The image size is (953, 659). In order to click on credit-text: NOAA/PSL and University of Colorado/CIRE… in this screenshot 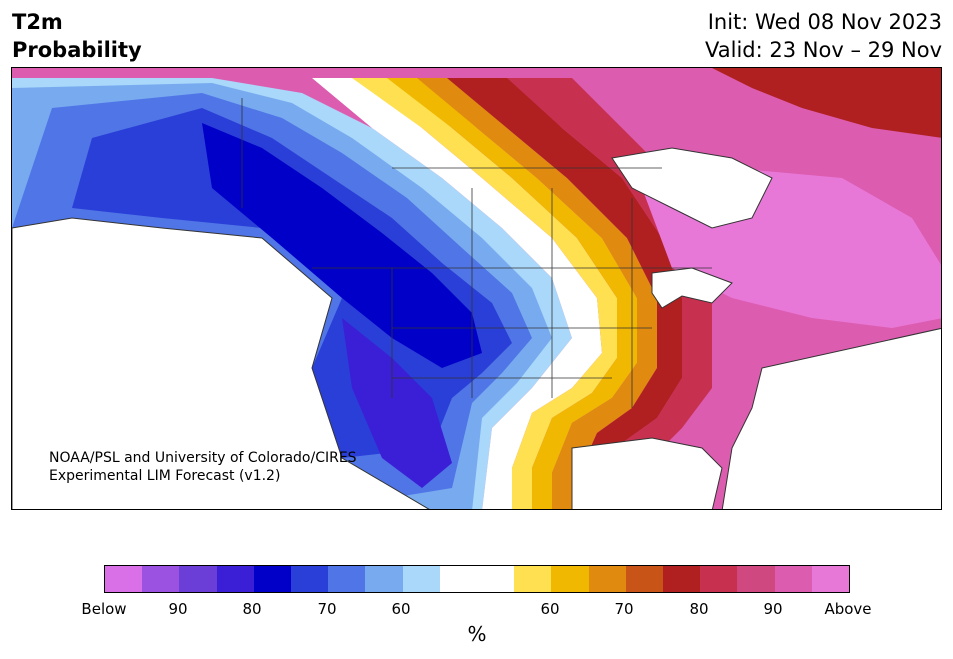, I will do `click(203, 467)`.